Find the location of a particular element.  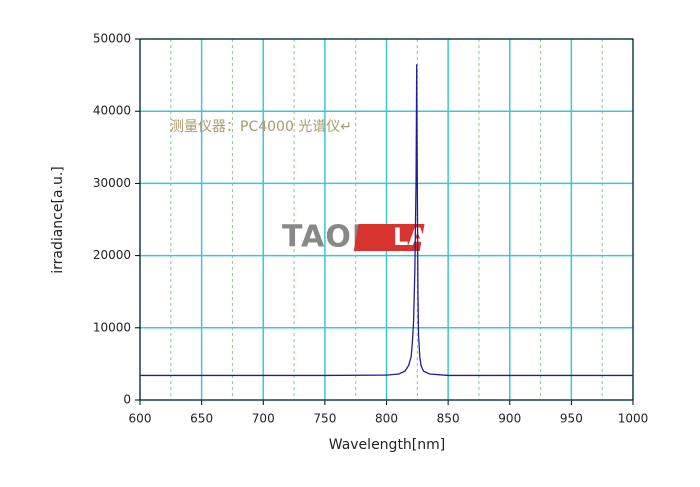

y-tick-label: 20000 is located at coordinates (112, 255).